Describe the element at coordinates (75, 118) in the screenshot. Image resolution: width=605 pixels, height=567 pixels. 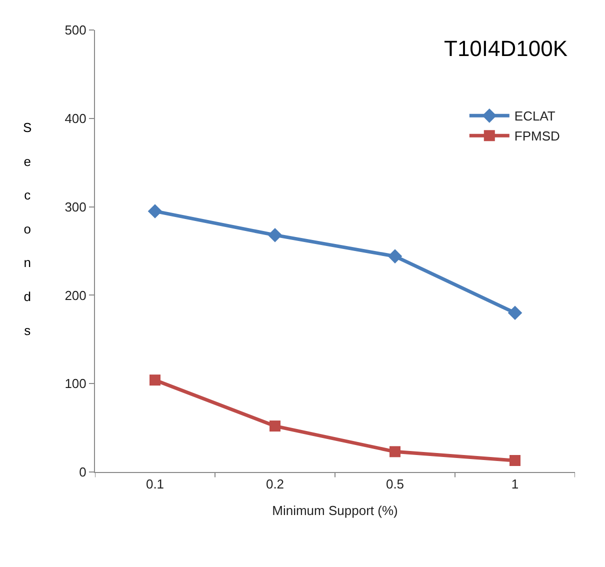
I see `y-tick-label: 400` at that location.